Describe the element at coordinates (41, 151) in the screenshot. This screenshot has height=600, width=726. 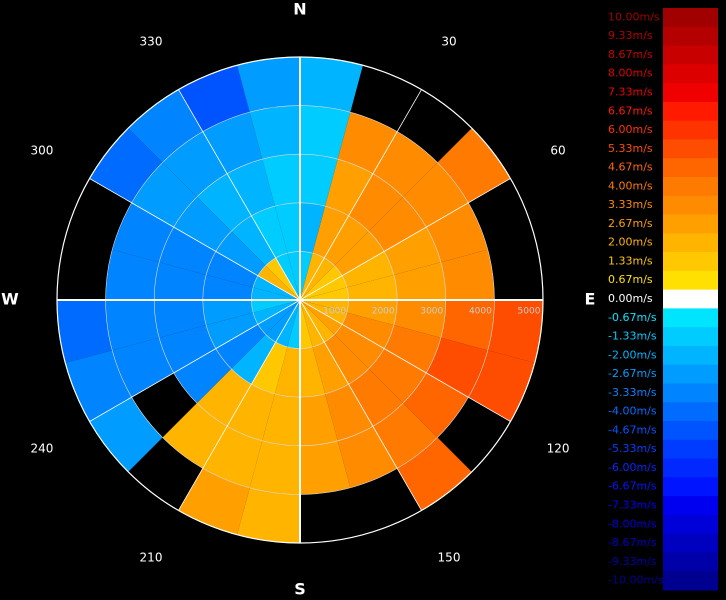
I see `azimuth-label: 300` at that location.